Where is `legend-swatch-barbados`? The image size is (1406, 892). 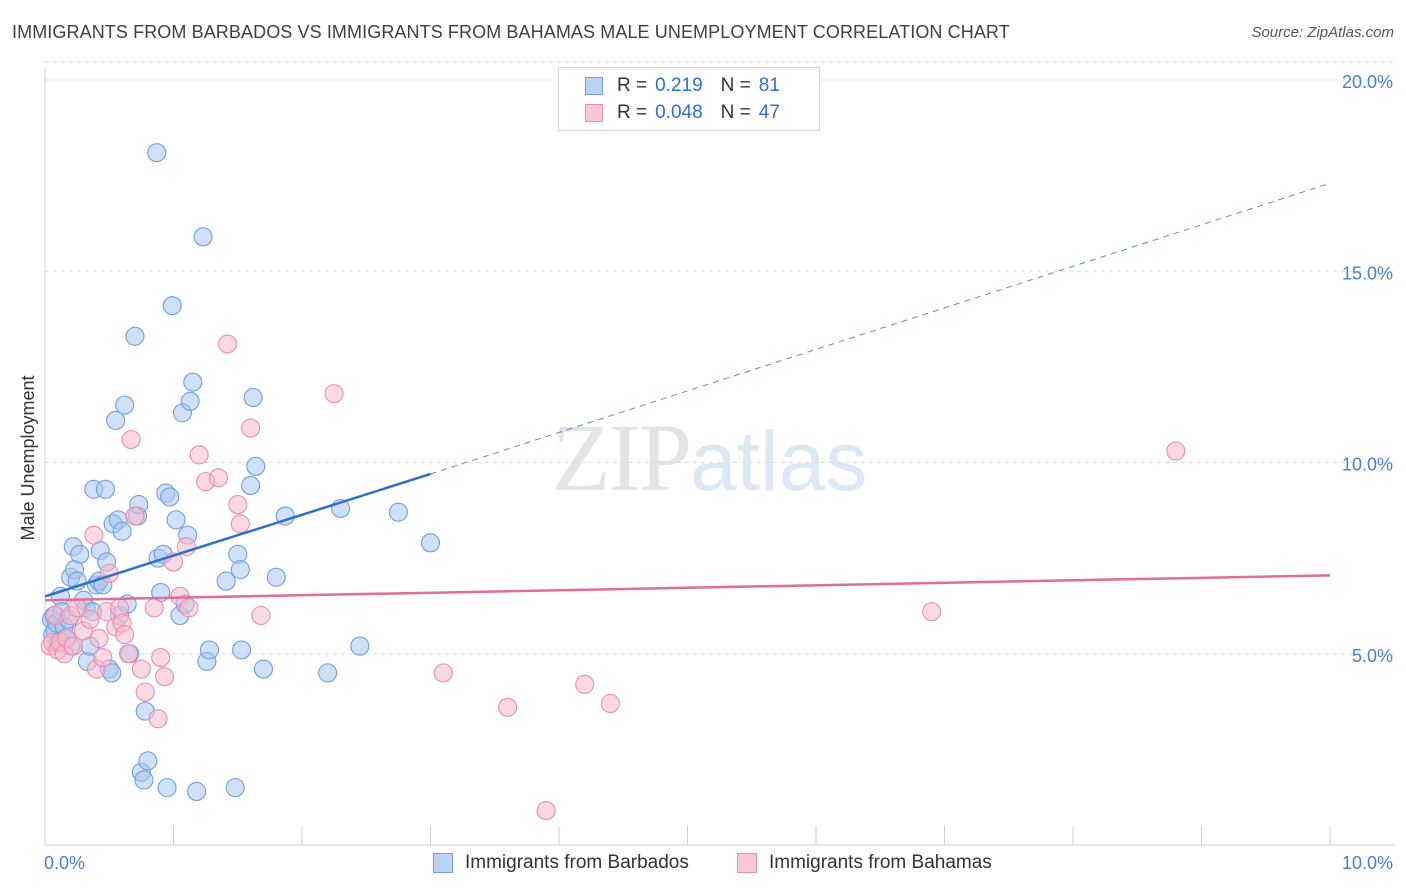
legend-swatch-barbados is located at coordinates (594, 86).